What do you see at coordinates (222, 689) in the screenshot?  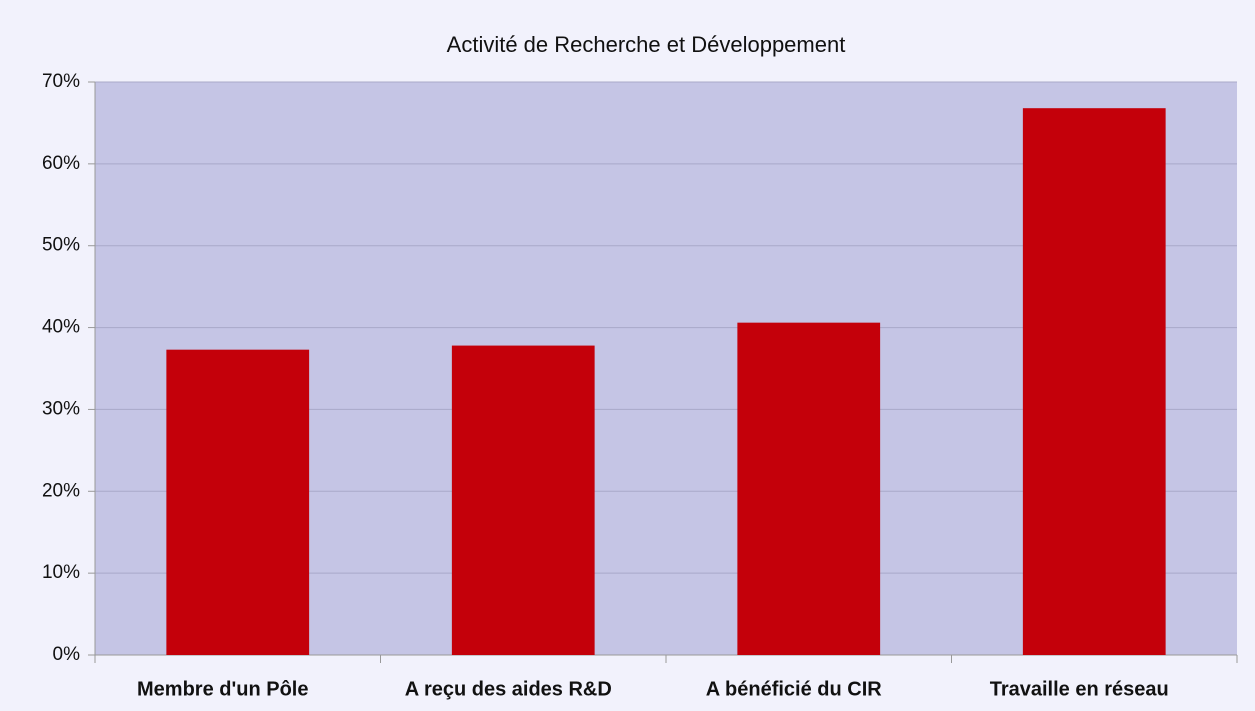 I see `x-tick-label: Membre d'un Pôle` at bounding box center [222, 689].